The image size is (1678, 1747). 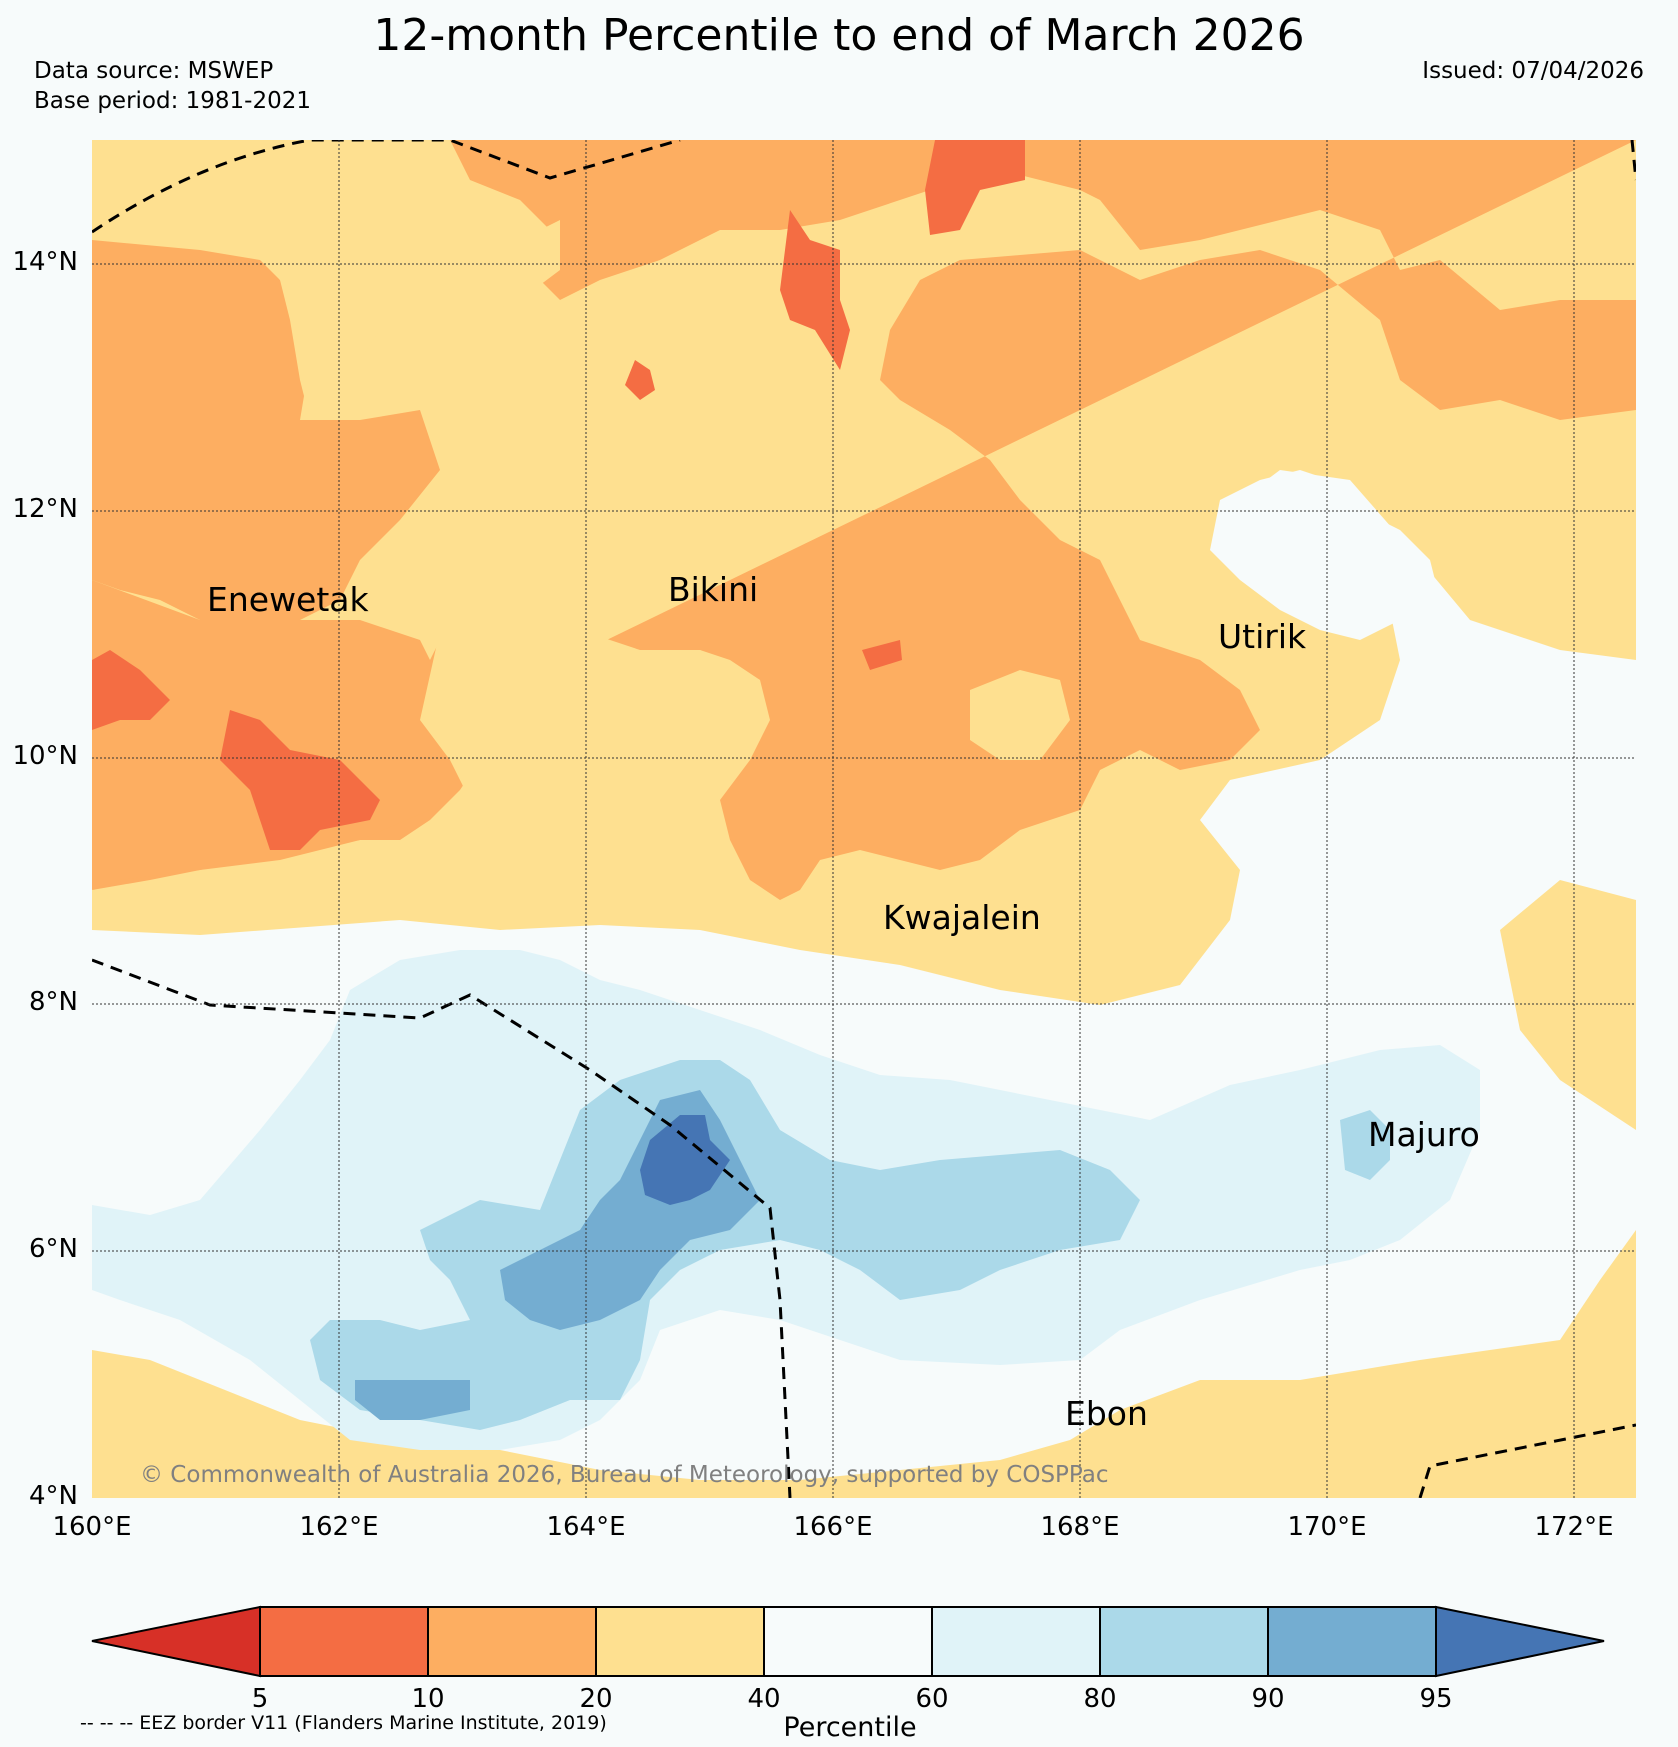 What do you see at coordinates (53, 1249) in the screenshot?
I see `lat-label-6n: 6°N` at bounding box center [53, 1249].